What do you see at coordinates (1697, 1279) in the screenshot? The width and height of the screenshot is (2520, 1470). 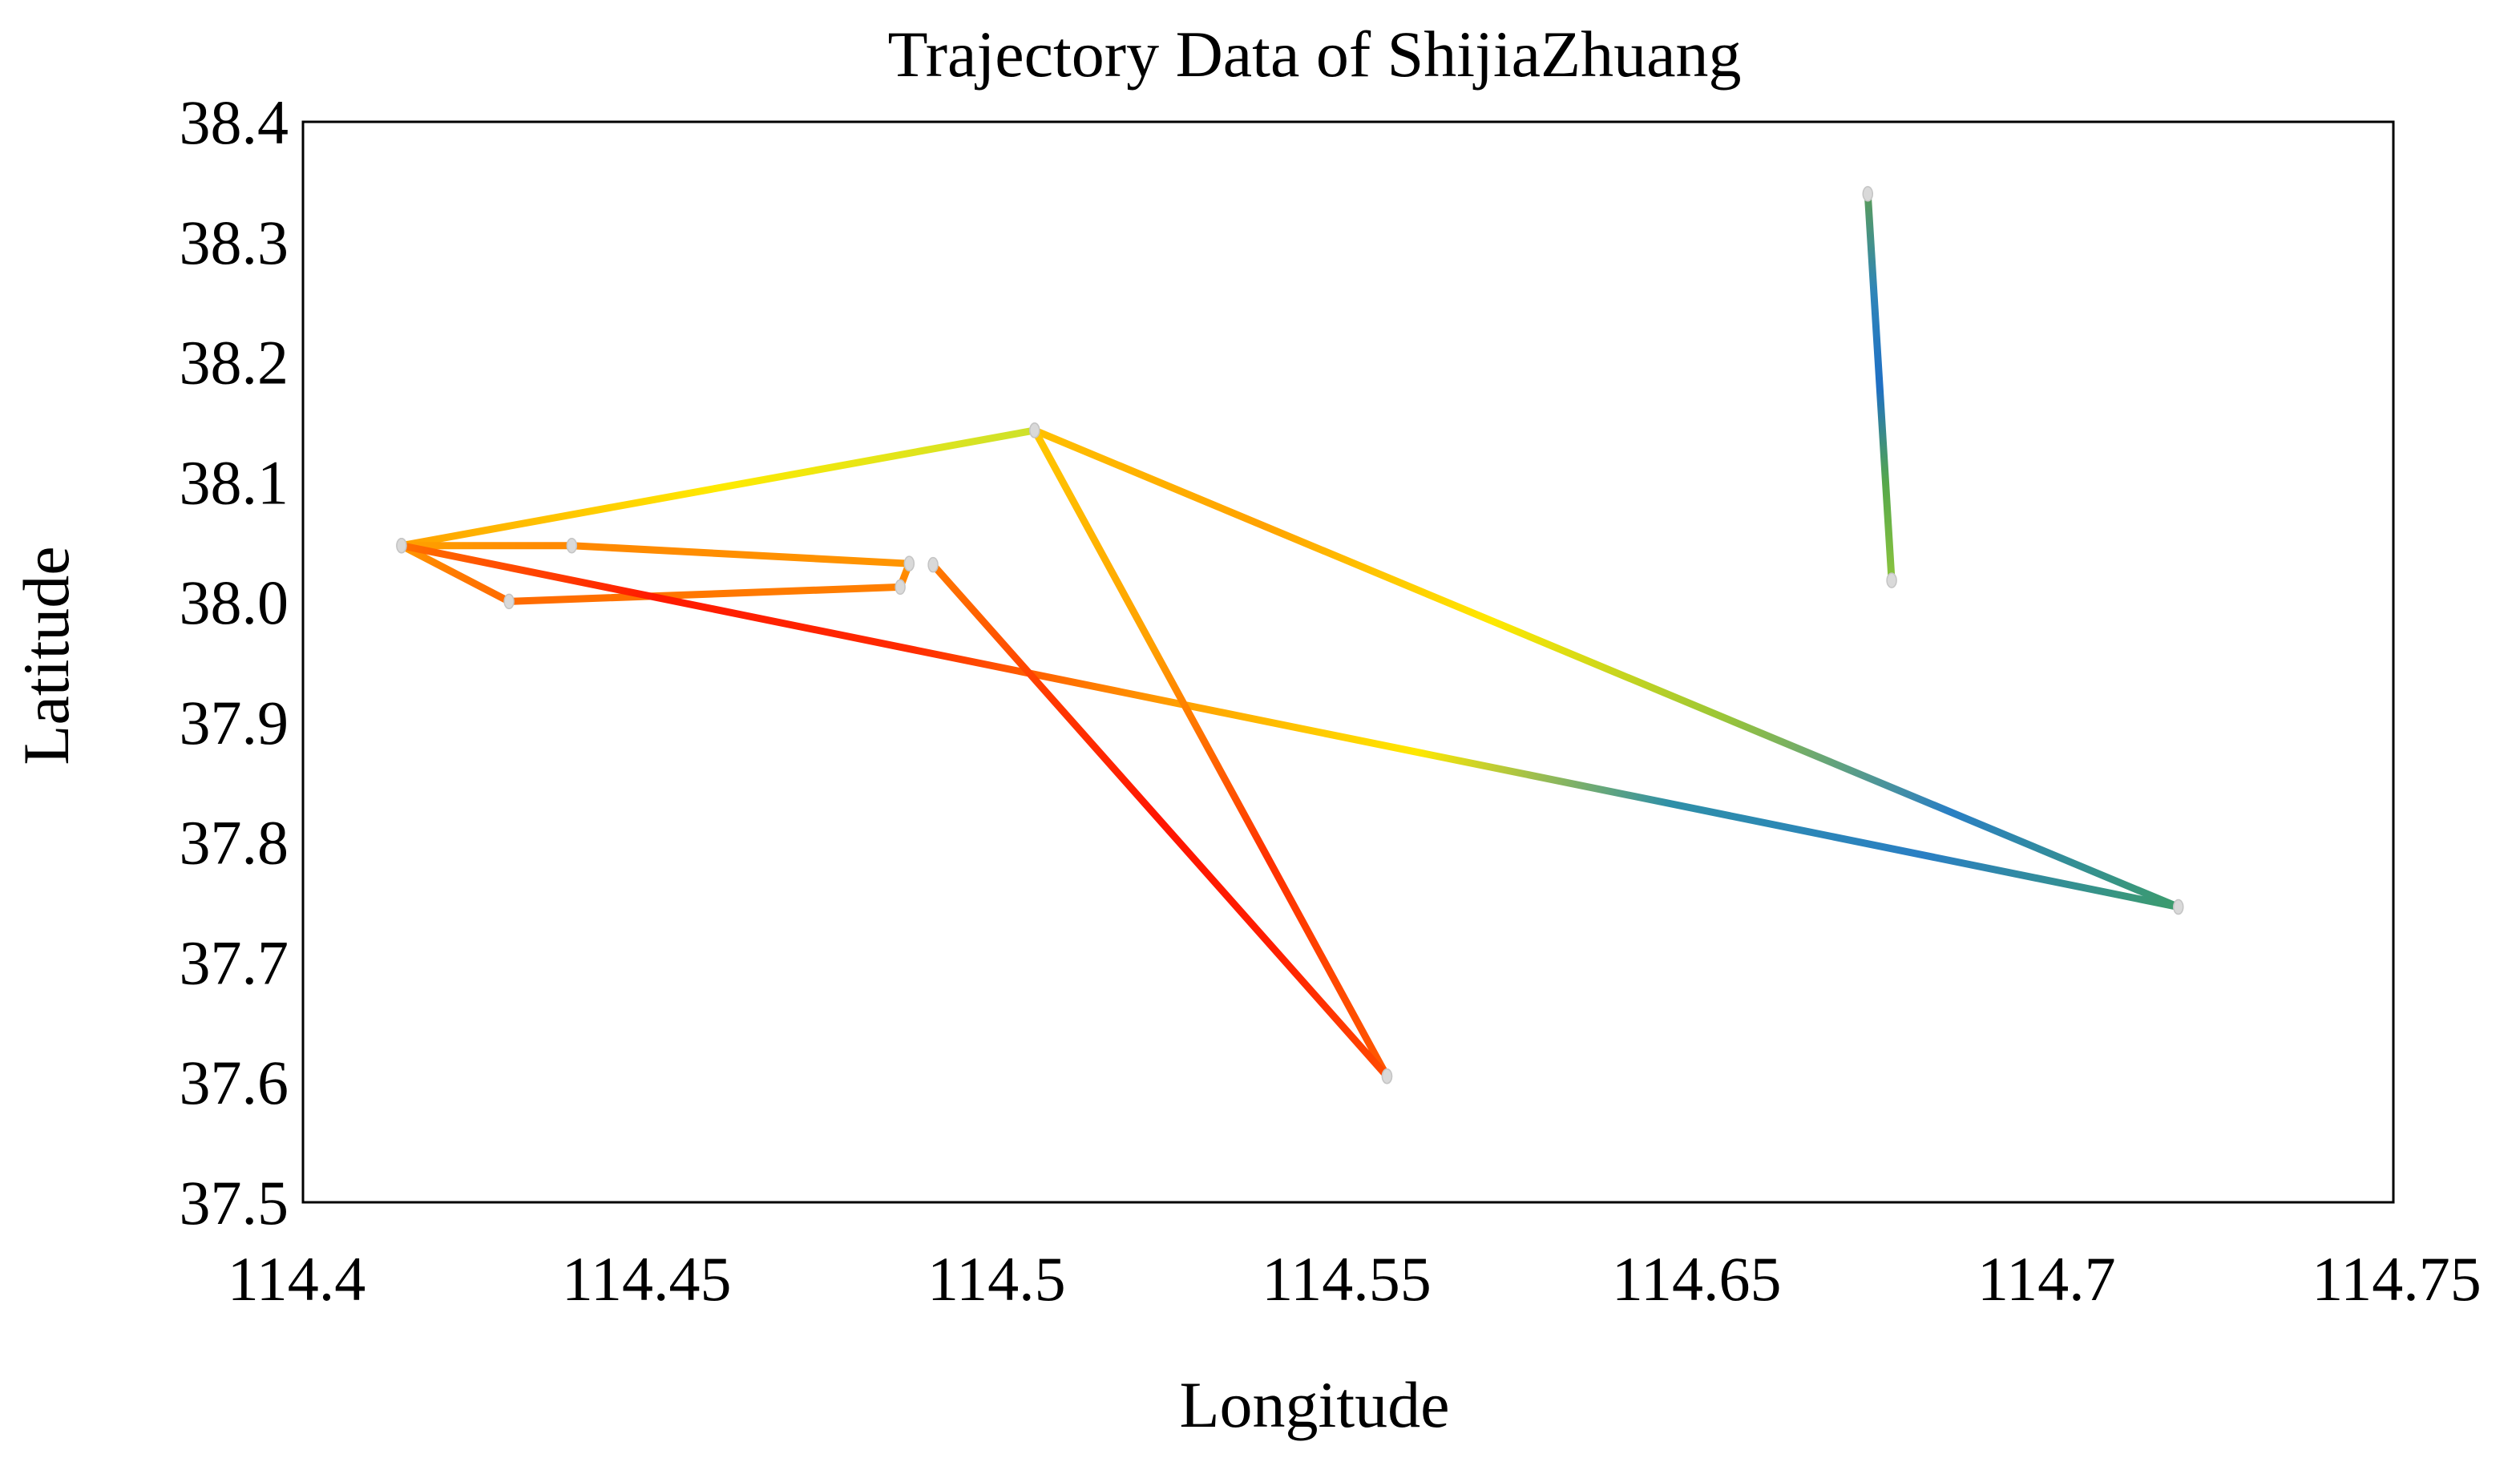 I see `x-tick-label: 114.65` at bounding box center [1697, 1279].